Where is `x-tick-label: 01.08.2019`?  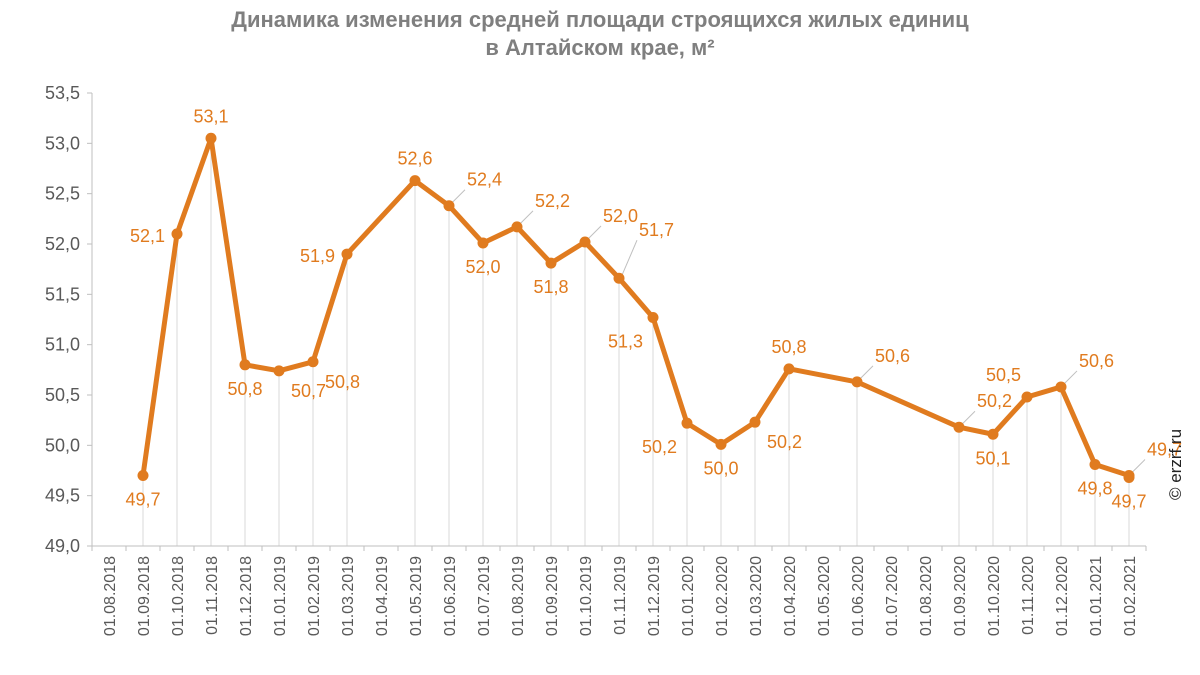 x-tick-label: 01.08.2019 is located at coordinates (518, 596).